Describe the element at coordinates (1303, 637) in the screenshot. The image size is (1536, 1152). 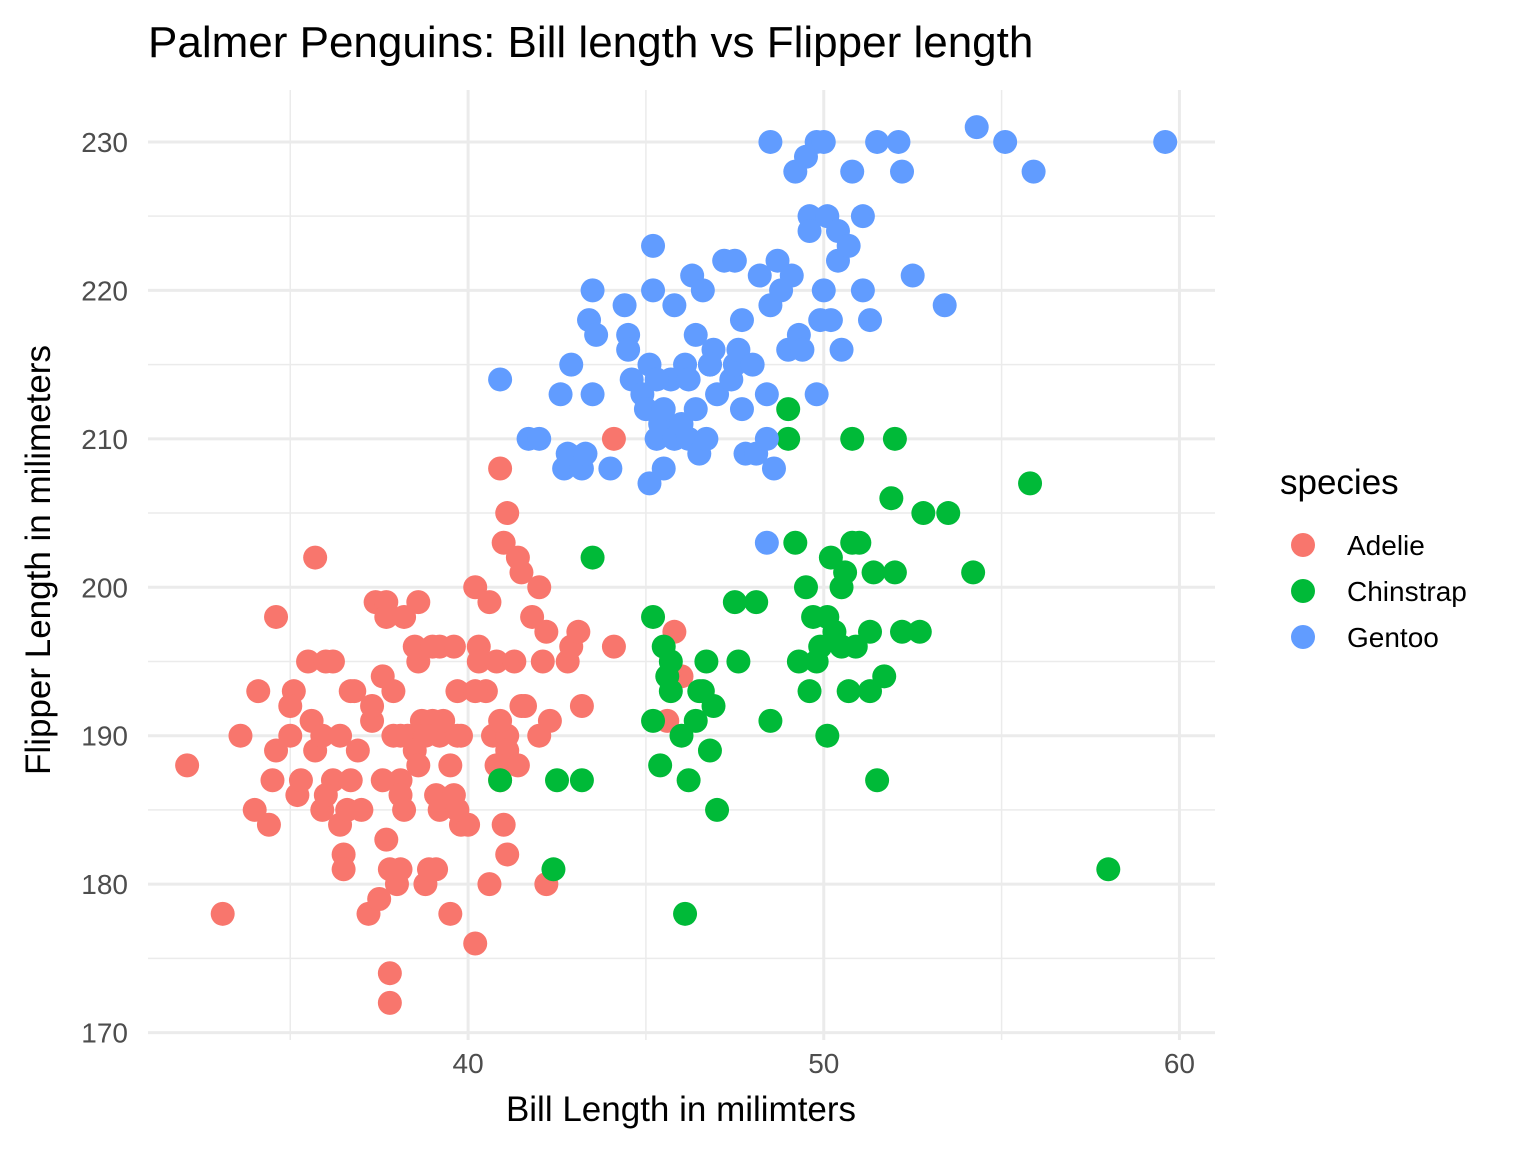
I see `legend-key-gentoo` at that location.